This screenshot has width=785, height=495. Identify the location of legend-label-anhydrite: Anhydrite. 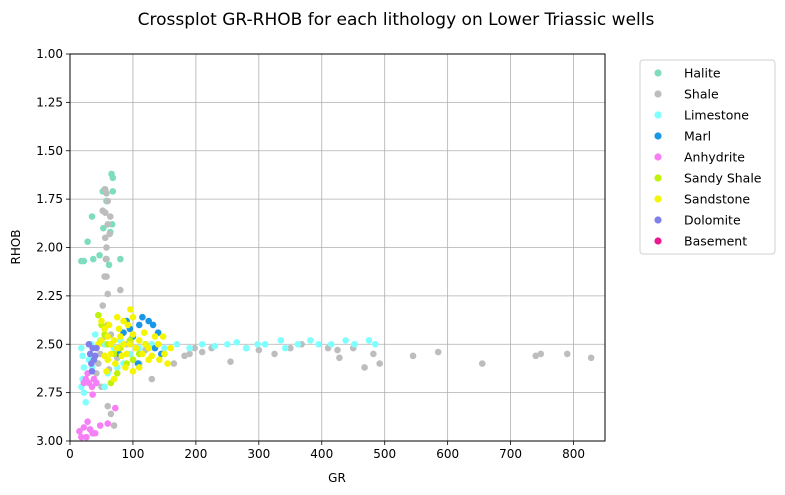
(714, 157).